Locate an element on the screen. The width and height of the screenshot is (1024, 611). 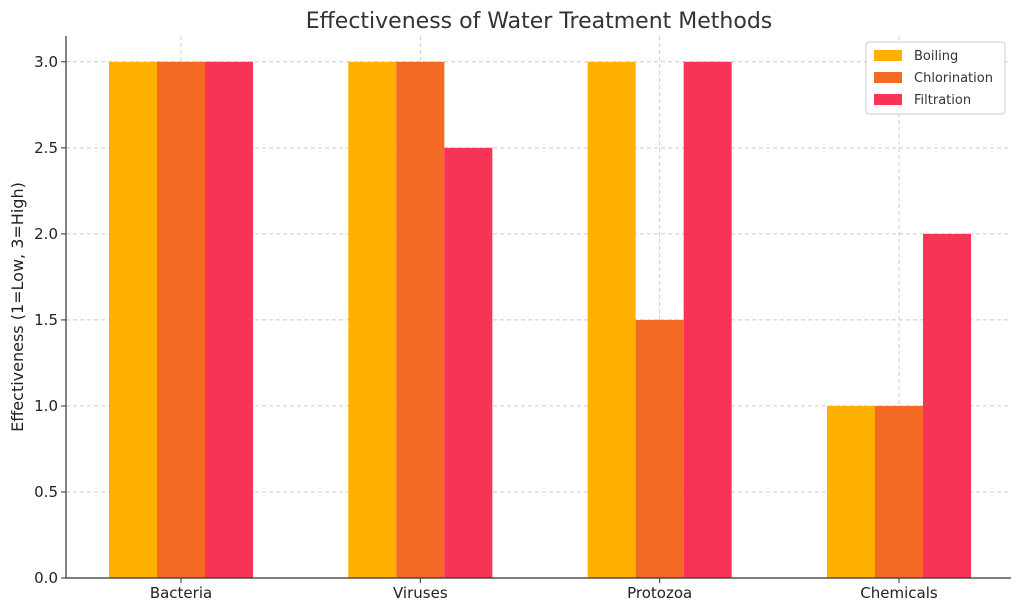
y-tick-label: 0.0 is located at coordinates (46, 578).